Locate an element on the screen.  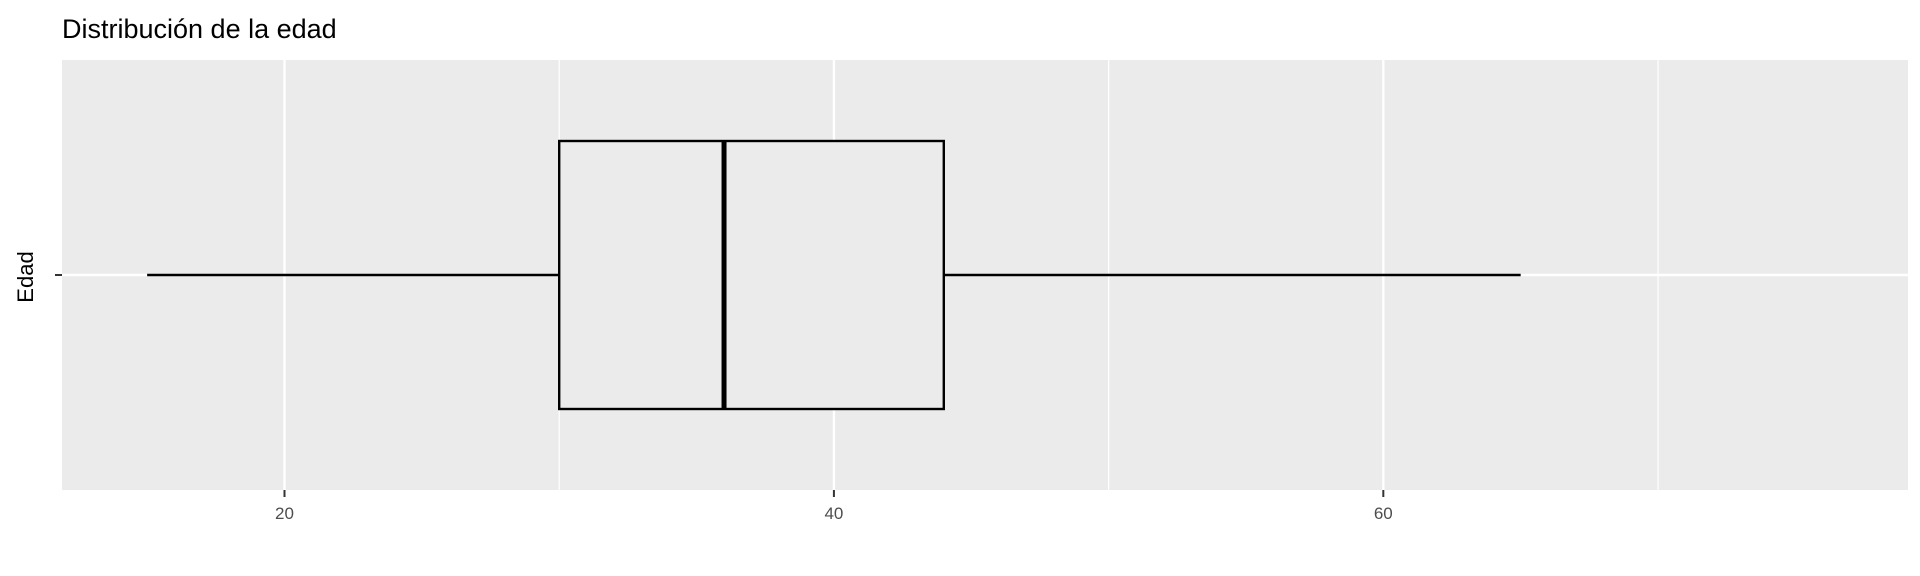
chart-title: Distribución de la edad is located at coordinates (199, 29).